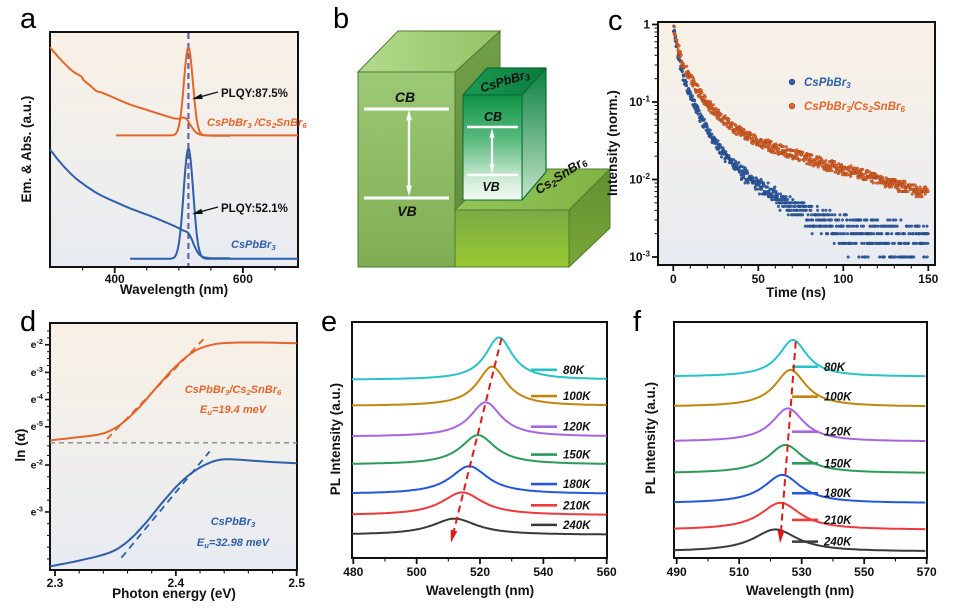 The width and height of the screenshot is (955, 615). What do you see at coordinates (20, 445) in the screenshot?
I see `panel-d-y-axis-title: ln (α)` at bounding box center [20, 445].